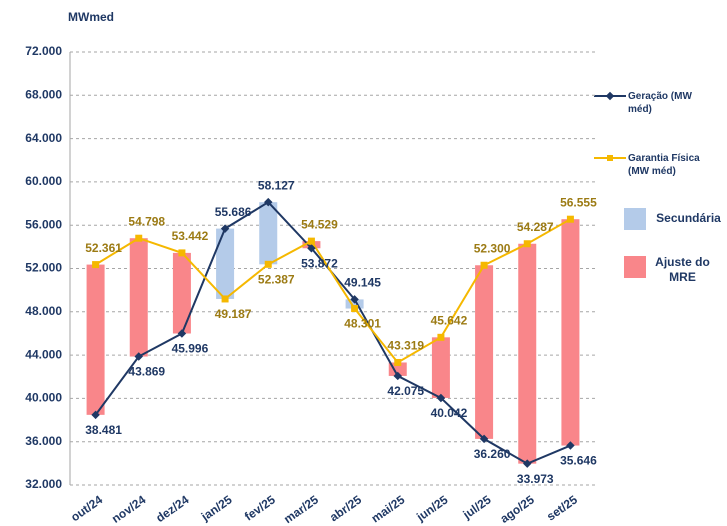 The height and width of the screenshot is (526, 727). I want to click on data-label: 35.646, so click(578, 461).